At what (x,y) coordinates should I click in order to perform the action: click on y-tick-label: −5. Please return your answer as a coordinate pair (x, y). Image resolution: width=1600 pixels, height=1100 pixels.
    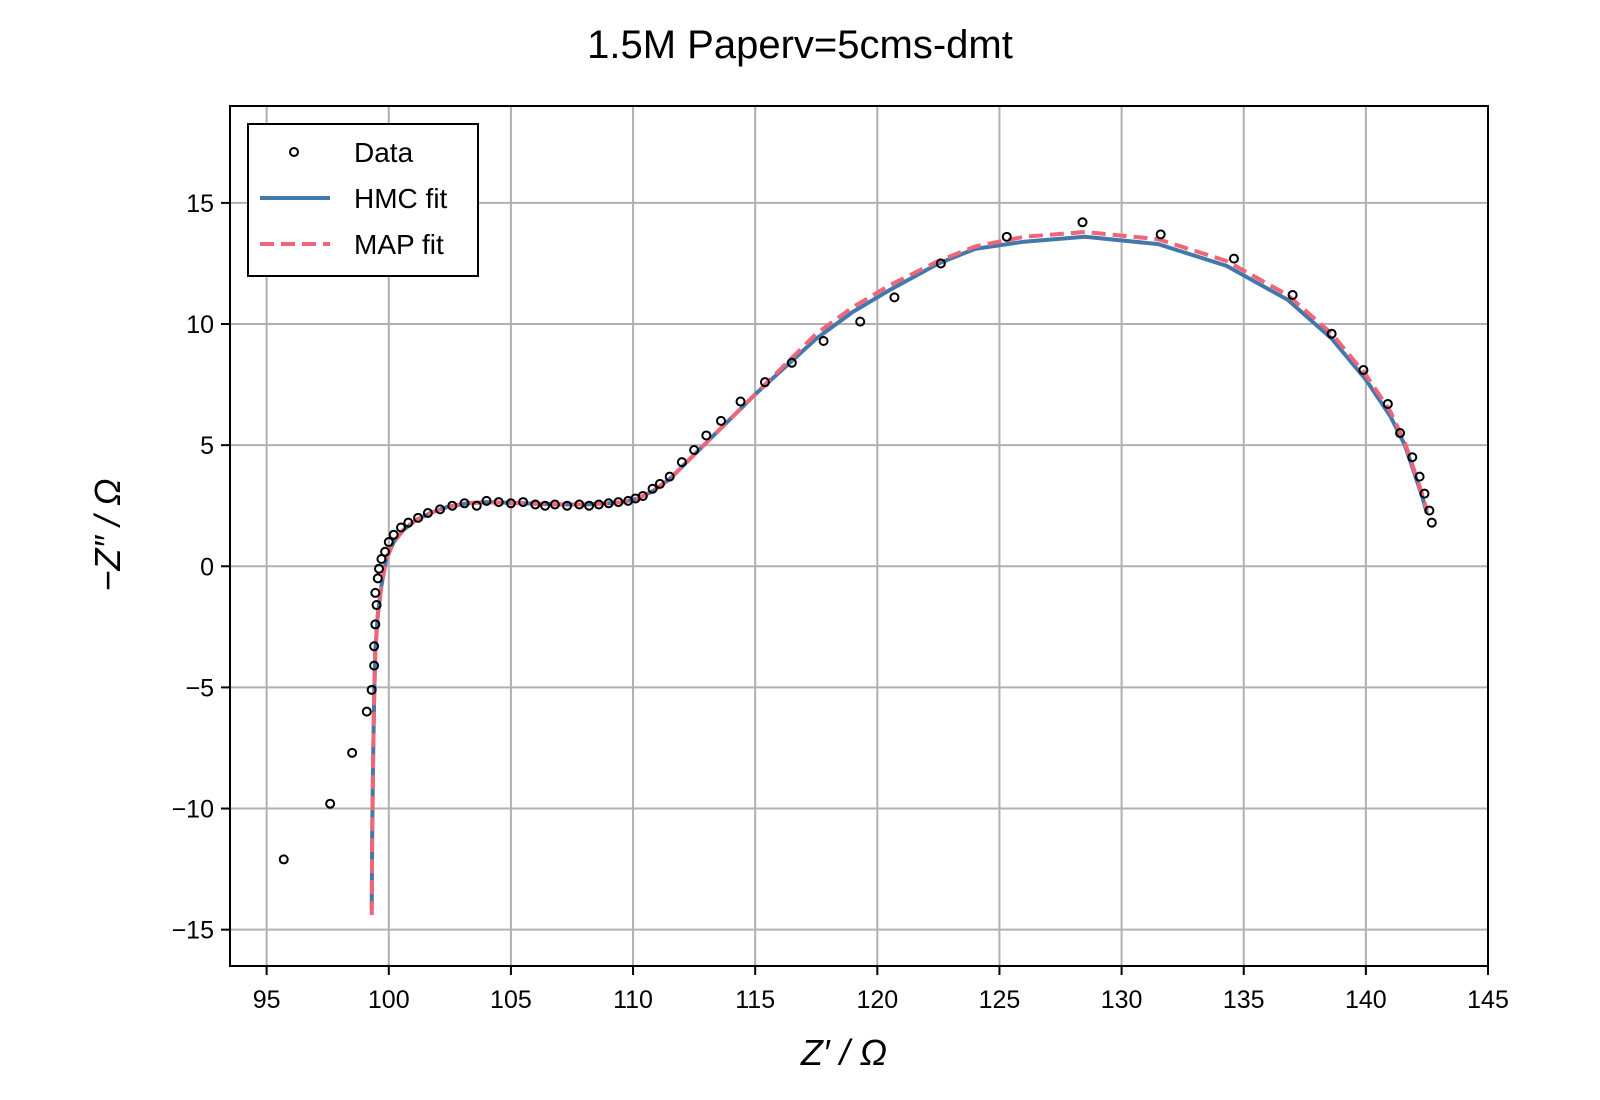
    Looking at the image, I should click on (199, 688).